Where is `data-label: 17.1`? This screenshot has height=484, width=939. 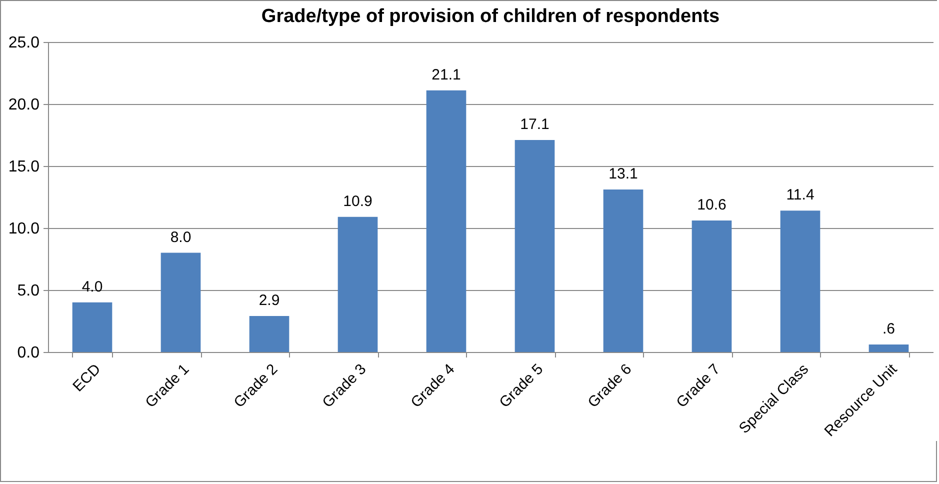
data-label: 17.1 is located at coordinates (535, 124).